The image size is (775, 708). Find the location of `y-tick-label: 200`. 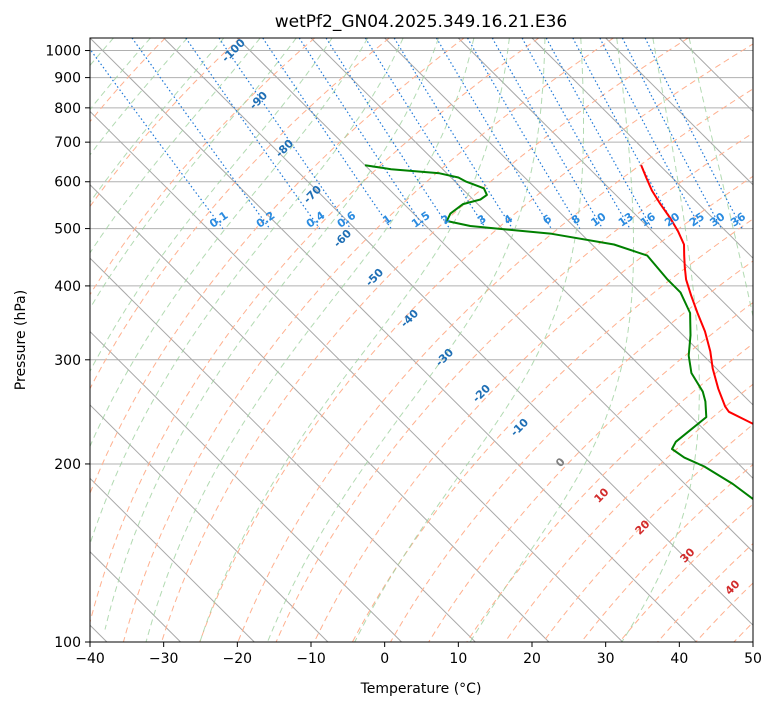

y-tick-label: 200 is located at coordinates (67, 465).